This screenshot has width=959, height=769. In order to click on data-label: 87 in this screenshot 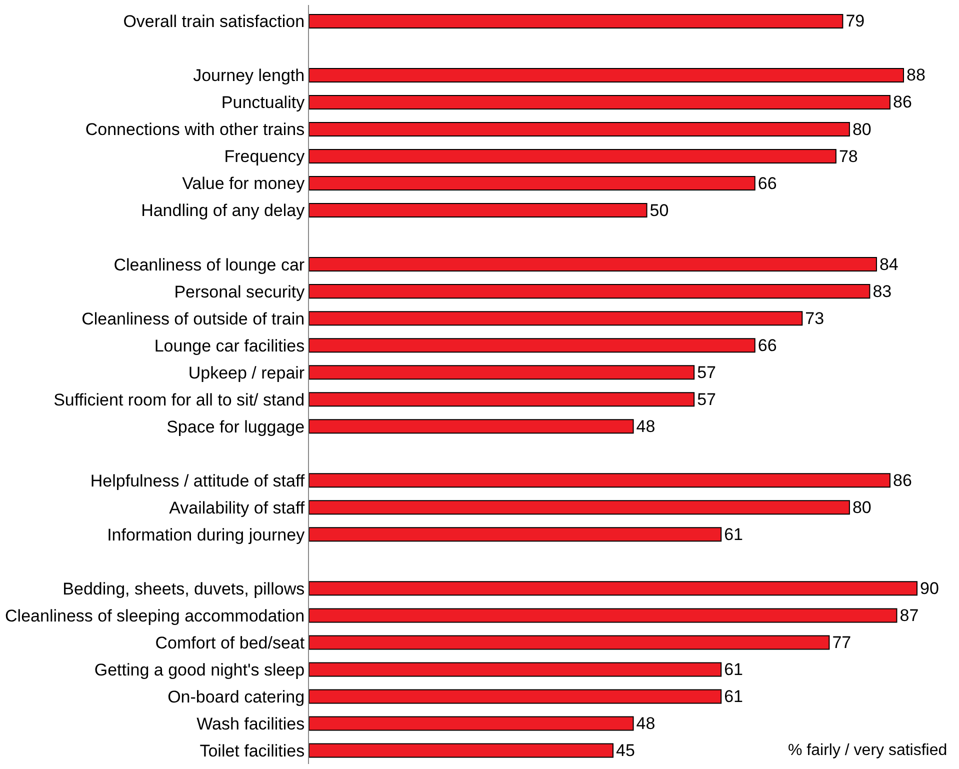, I will do `click(909, 615)`.